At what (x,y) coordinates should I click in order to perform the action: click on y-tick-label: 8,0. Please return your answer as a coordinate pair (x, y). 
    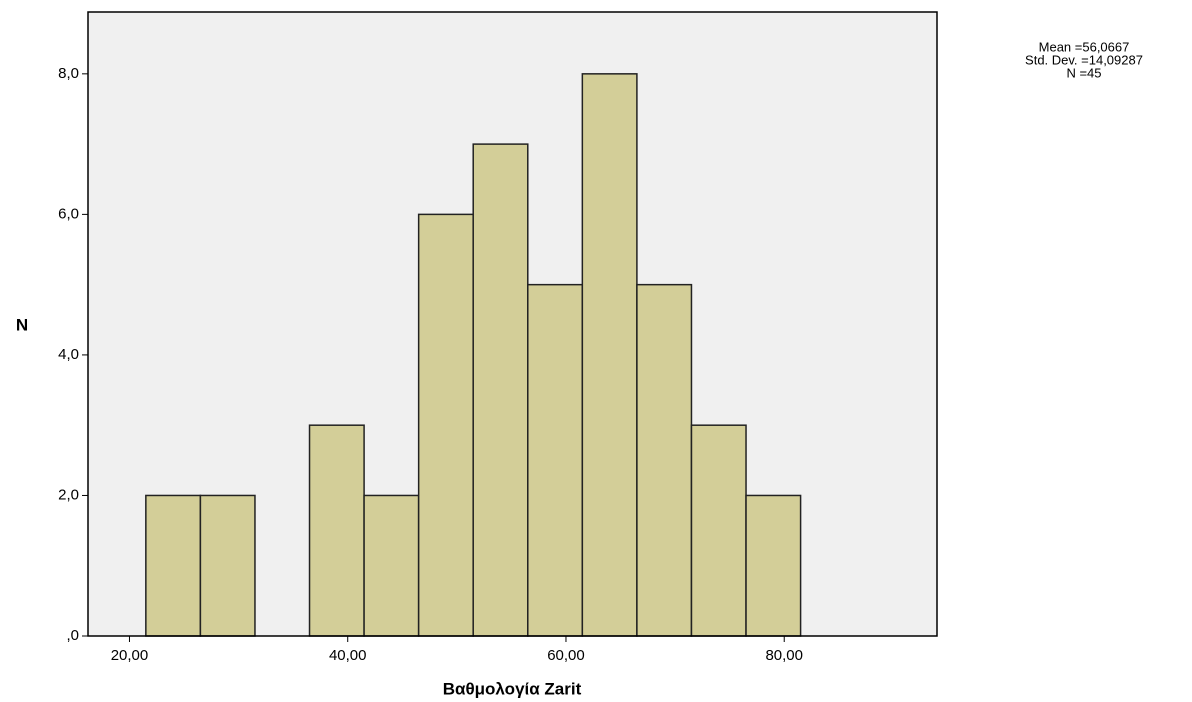
    Looking at the image, I should click on (68, 73).